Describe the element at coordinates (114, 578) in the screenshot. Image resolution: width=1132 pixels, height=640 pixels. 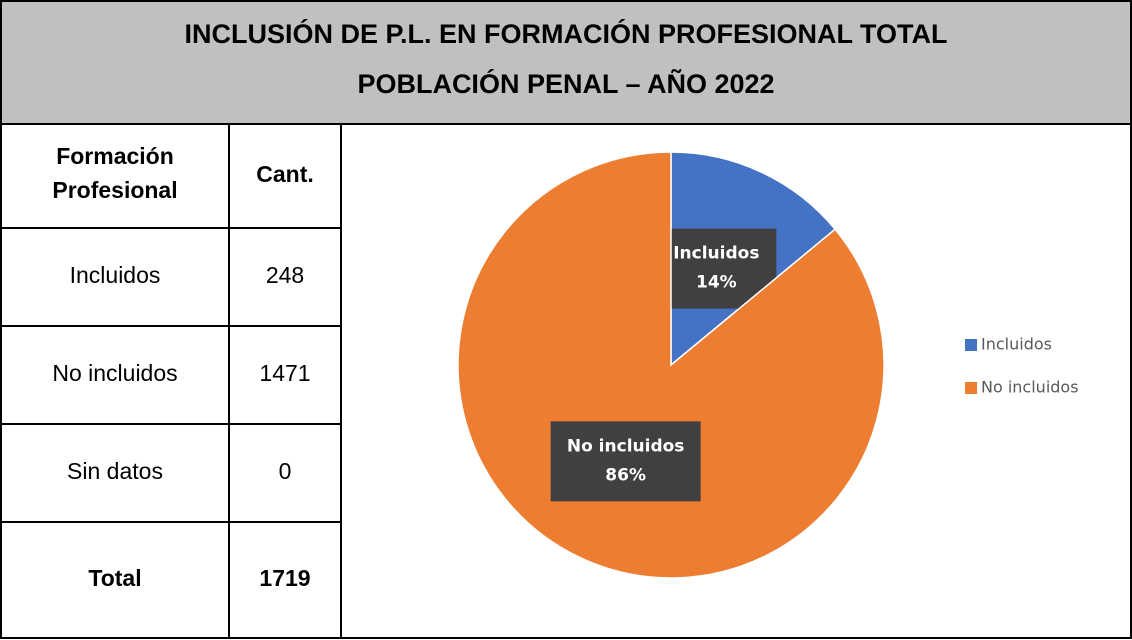
I see `table-cell: Total` at that location.